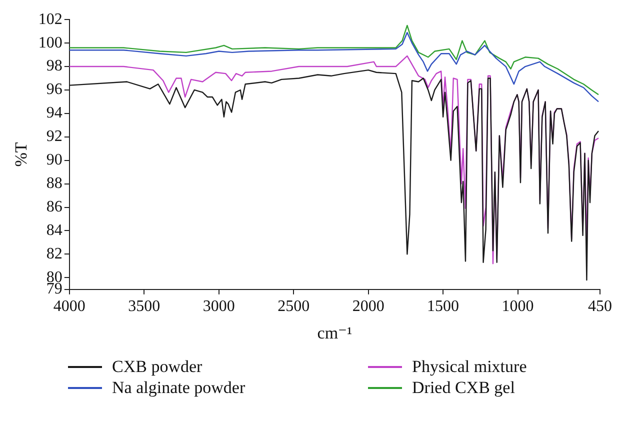  What do you see at coordinates (368, 307) in the screenshot?
I see `x-tick-label: 2000` at bounding box center [368, 307].